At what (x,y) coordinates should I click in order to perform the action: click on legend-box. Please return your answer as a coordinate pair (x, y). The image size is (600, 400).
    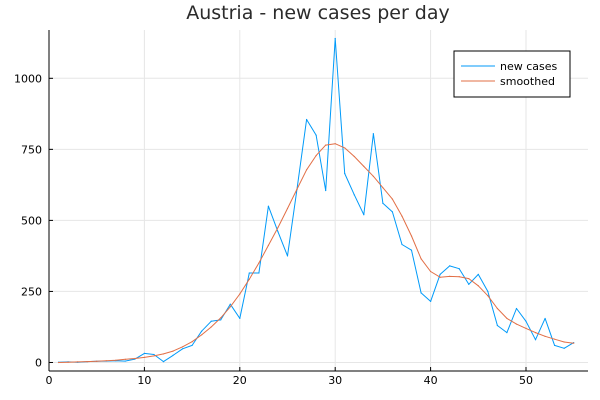
    Looking at the image, I should click on (512, 74).